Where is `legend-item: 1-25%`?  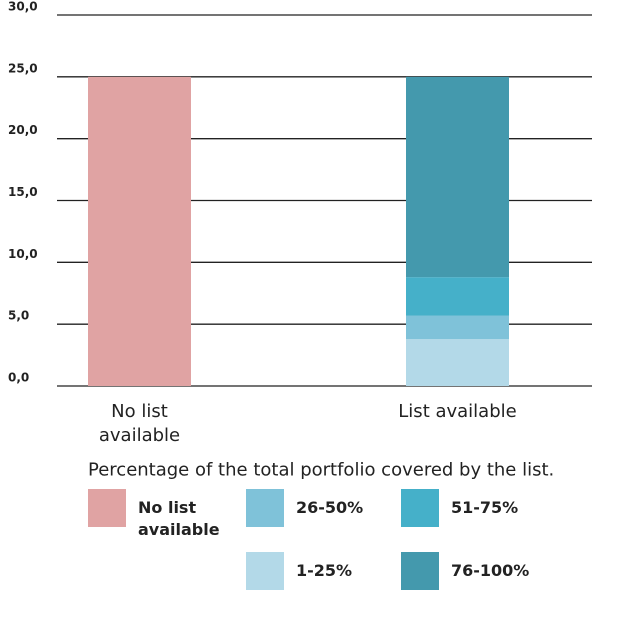
legend-item: 1-25% is located at coordinates (318, 571).